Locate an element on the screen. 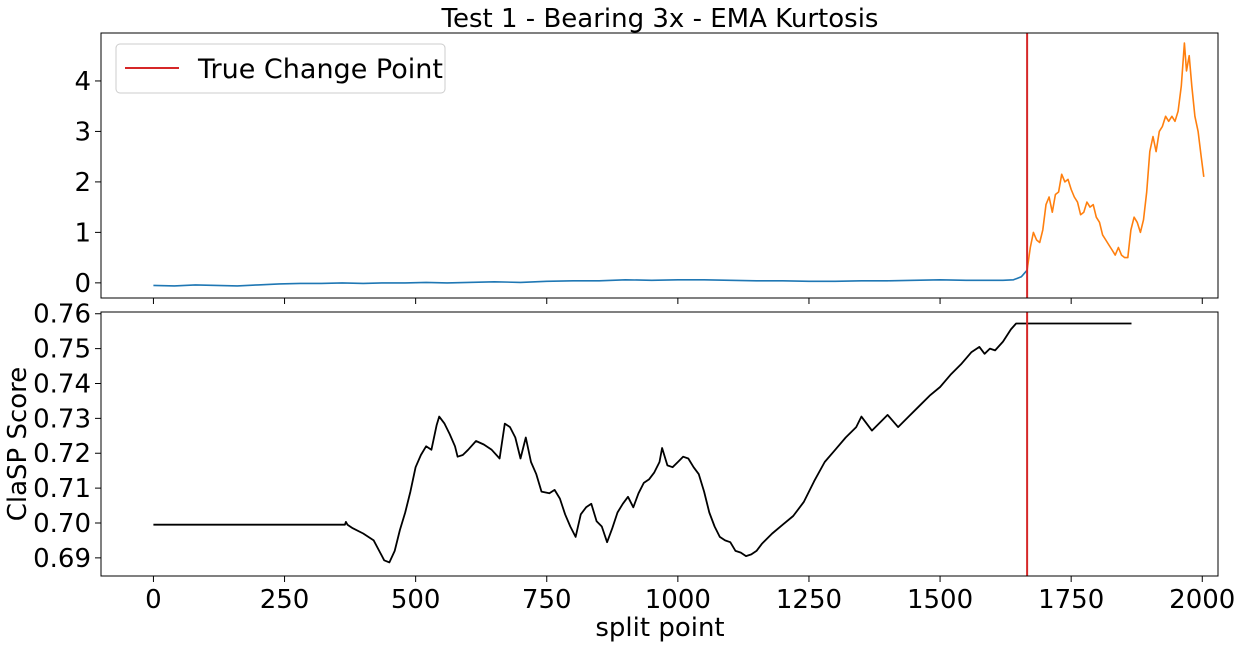 This screenshot has height=647, width=1241. y-tick-label: 0.76 is located at coordinates (62, 315).